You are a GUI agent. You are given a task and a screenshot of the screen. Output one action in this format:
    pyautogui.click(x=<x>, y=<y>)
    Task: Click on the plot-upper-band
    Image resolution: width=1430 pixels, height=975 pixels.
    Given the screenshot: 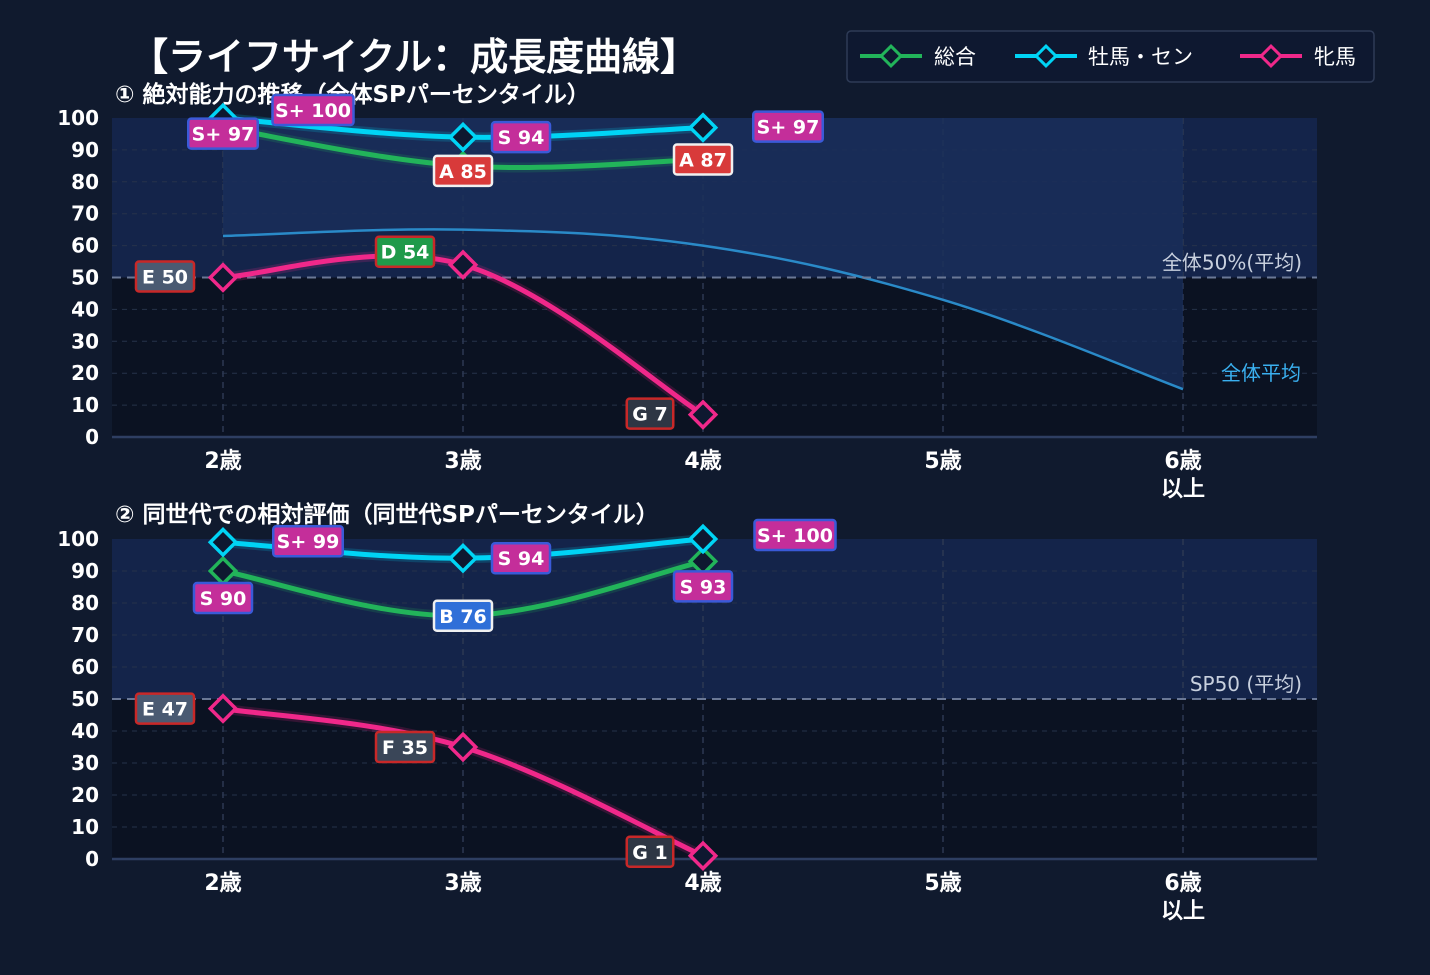 What is the action you would take?
    pyautogui.click(x=714, y=619)
    